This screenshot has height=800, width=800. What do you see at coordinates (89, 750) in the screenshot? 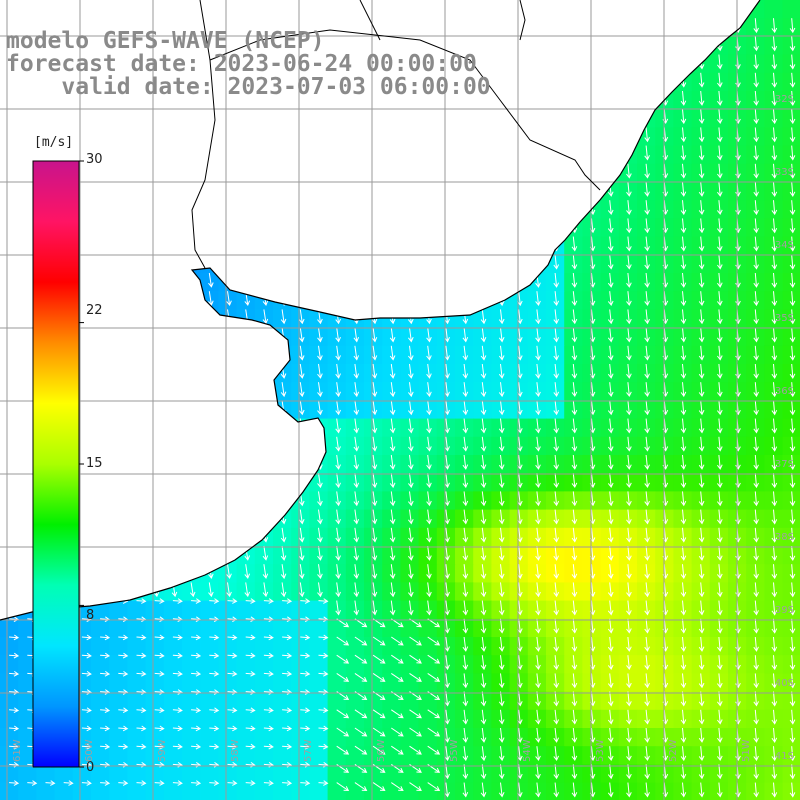
I see `lon-label: 60W` at bounding box center [89, 750].